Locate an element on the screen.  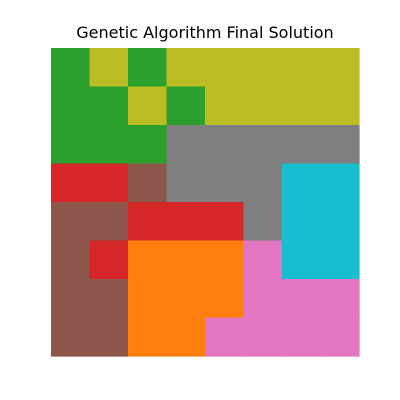
heatmap-cell-r6-c1 is located at coordinates (109, 299).